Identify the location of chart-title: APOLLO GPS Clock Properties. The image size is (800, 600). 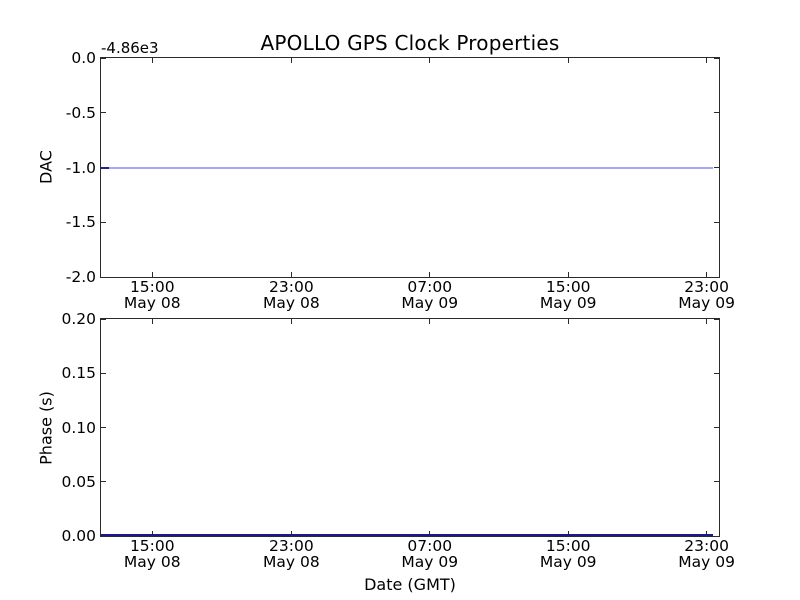
(410, 43).